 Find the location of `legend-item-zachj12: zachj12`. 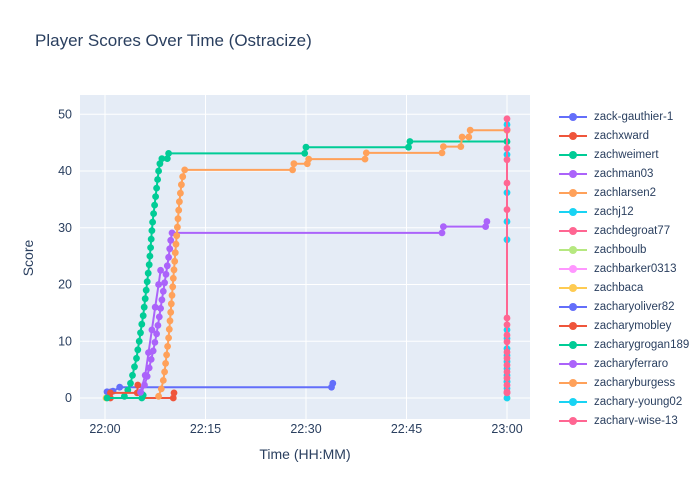

legend-item-zachj12: zachj12 is located at coordinates (623, 211).